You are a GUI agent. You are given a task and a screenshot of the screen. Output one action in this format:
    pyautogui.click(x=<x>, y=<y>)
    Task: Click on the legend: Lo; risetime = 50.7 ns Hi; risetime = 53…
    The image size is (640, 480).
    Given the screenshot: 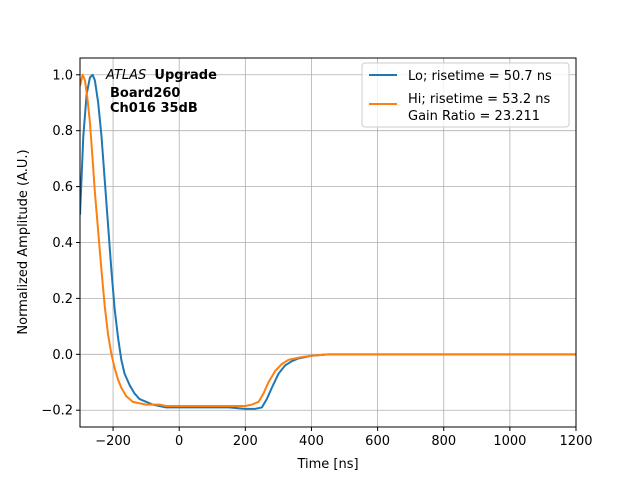 What is the action you would take?
    pyautogui.click(x=465, y=95)
    